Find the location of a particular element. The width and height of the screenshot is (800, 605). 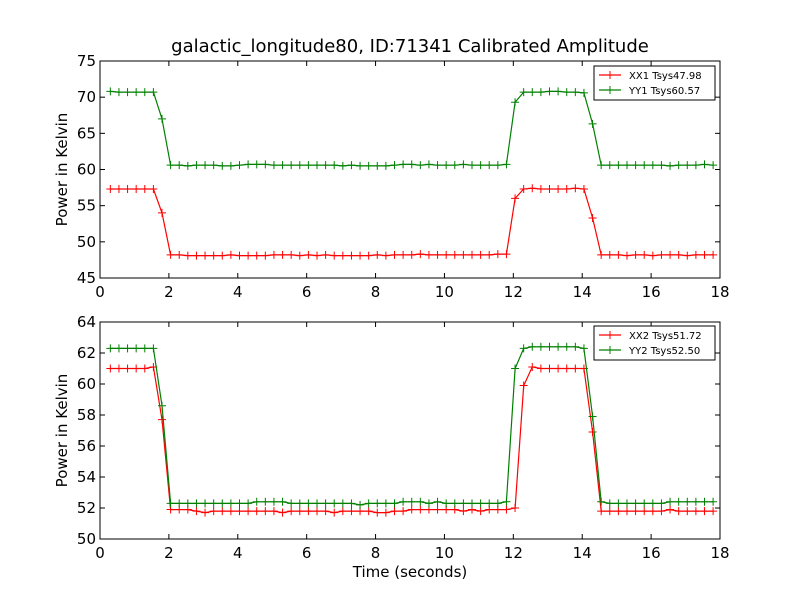

x-tick-label: 10 is located at coordinates (444, 292).